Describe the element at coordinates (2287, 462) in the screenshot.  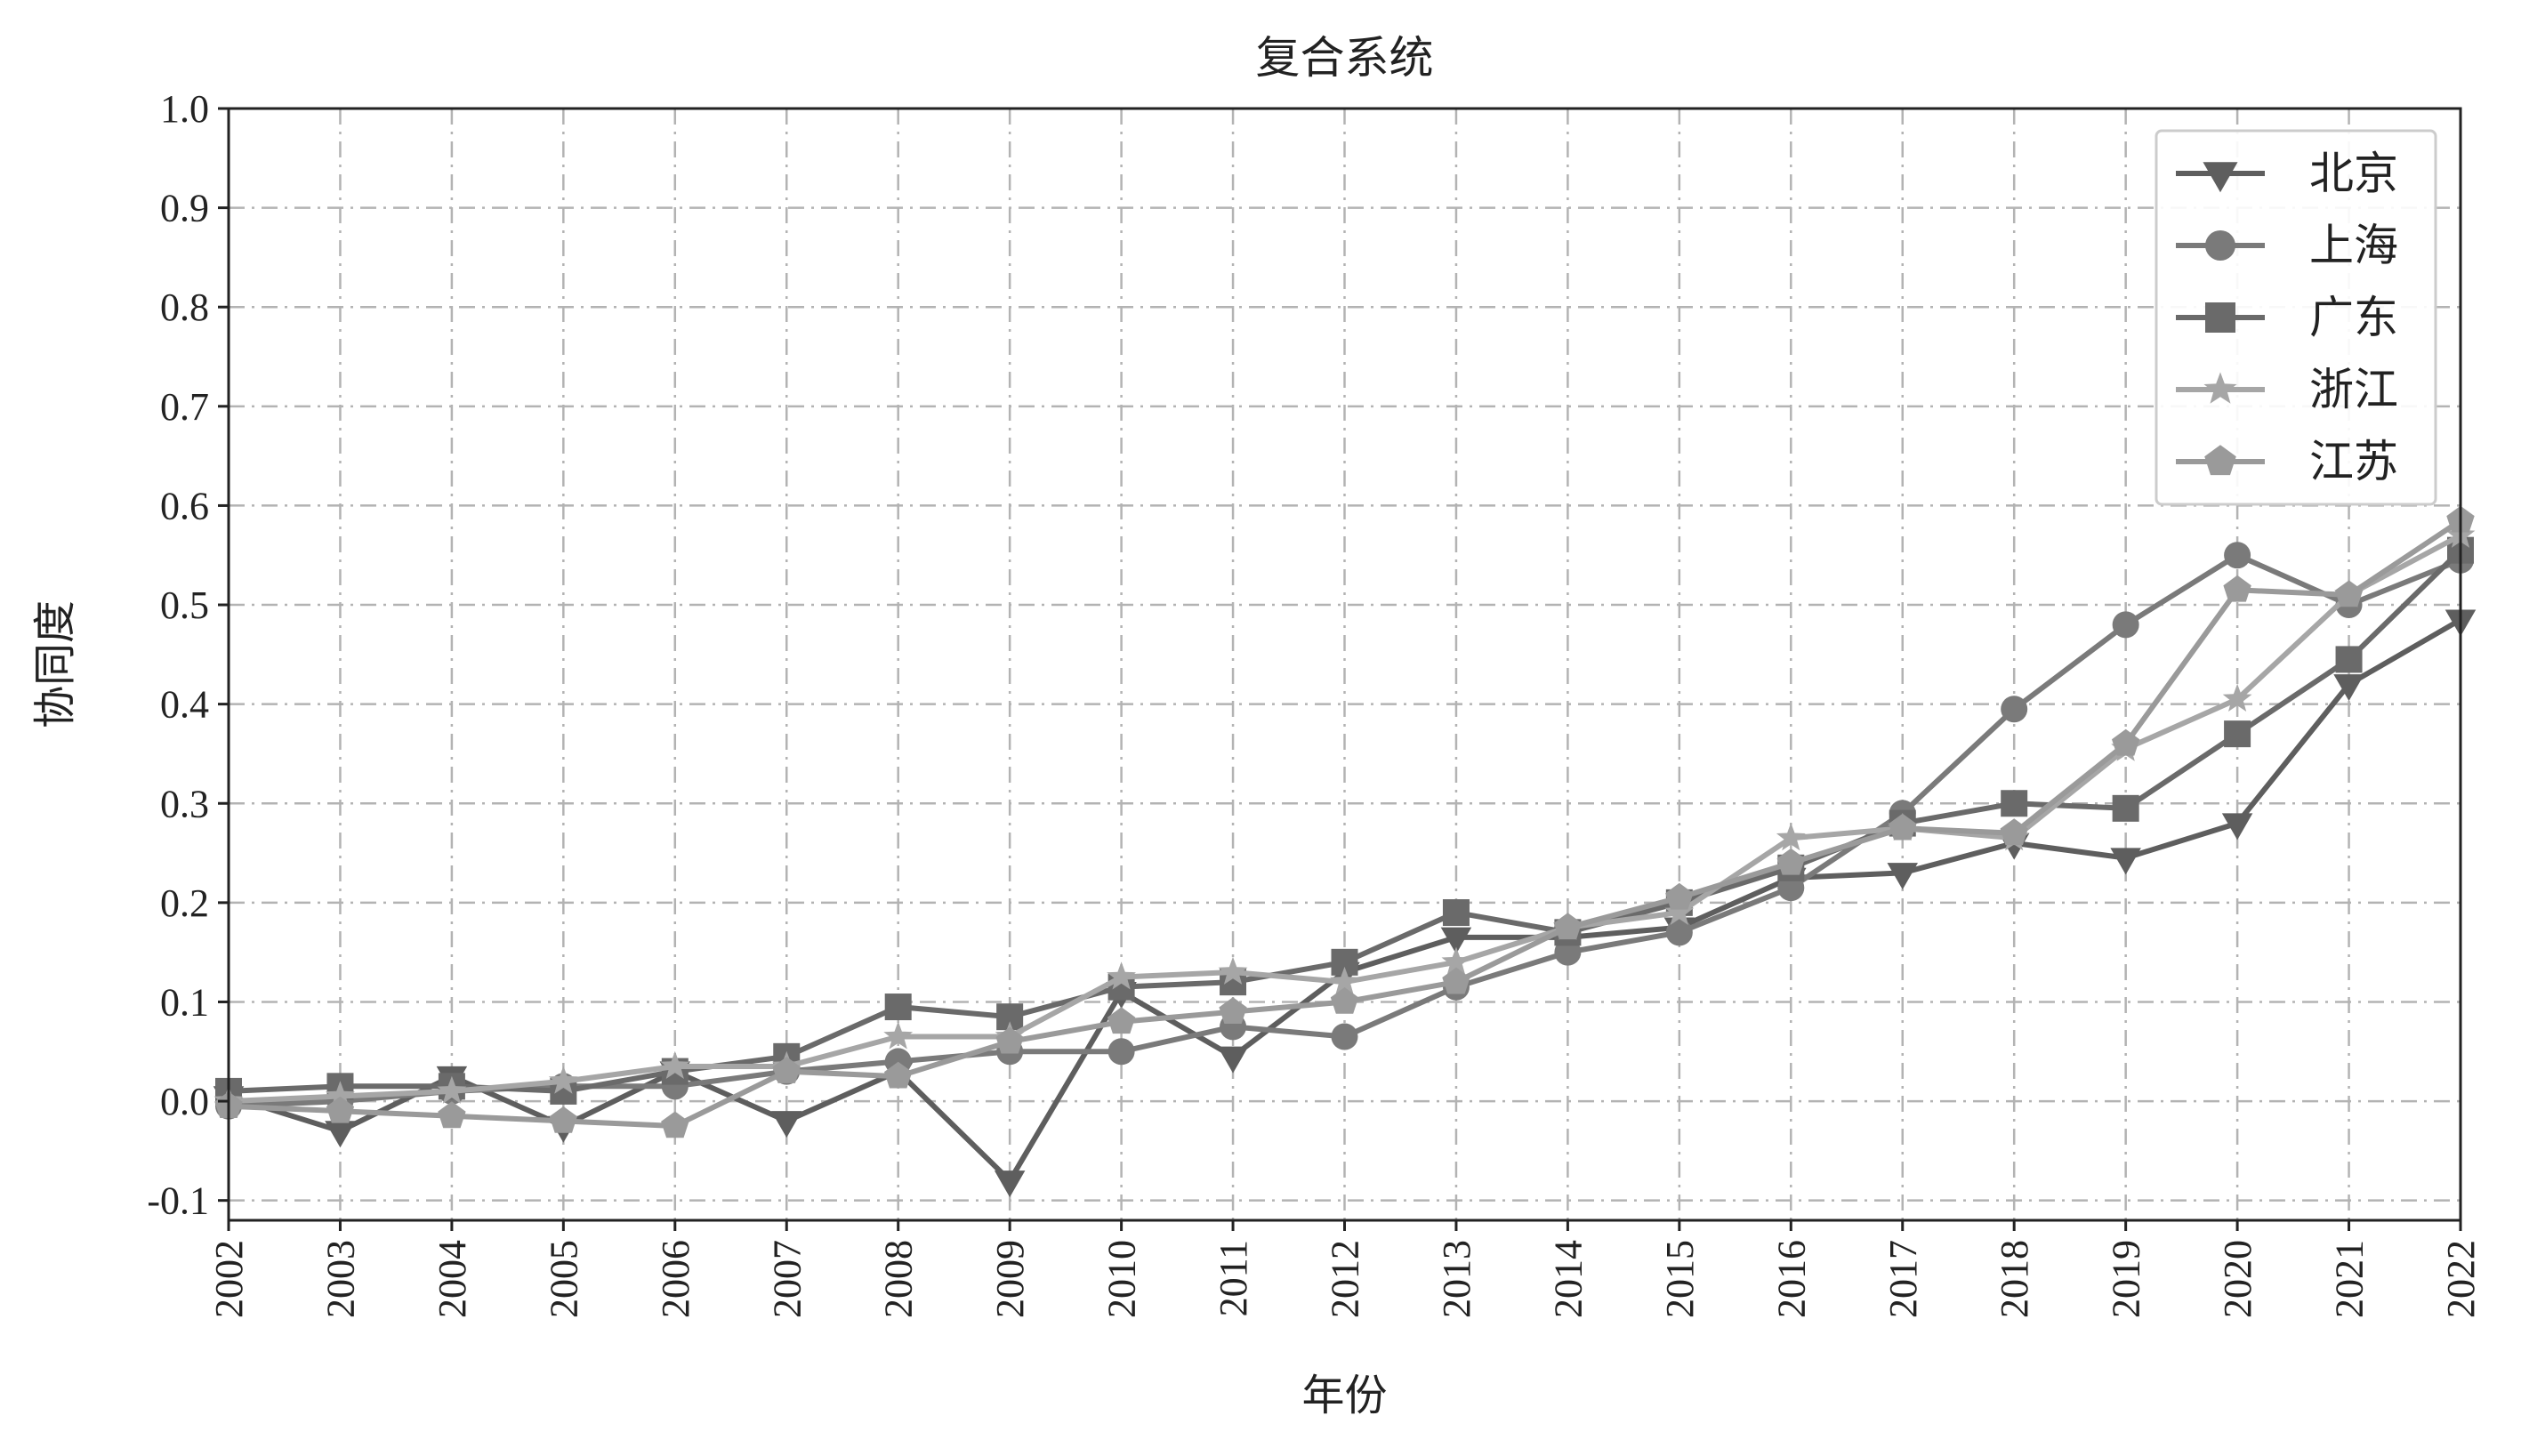
I see `legend-item: 江苏` at that location.